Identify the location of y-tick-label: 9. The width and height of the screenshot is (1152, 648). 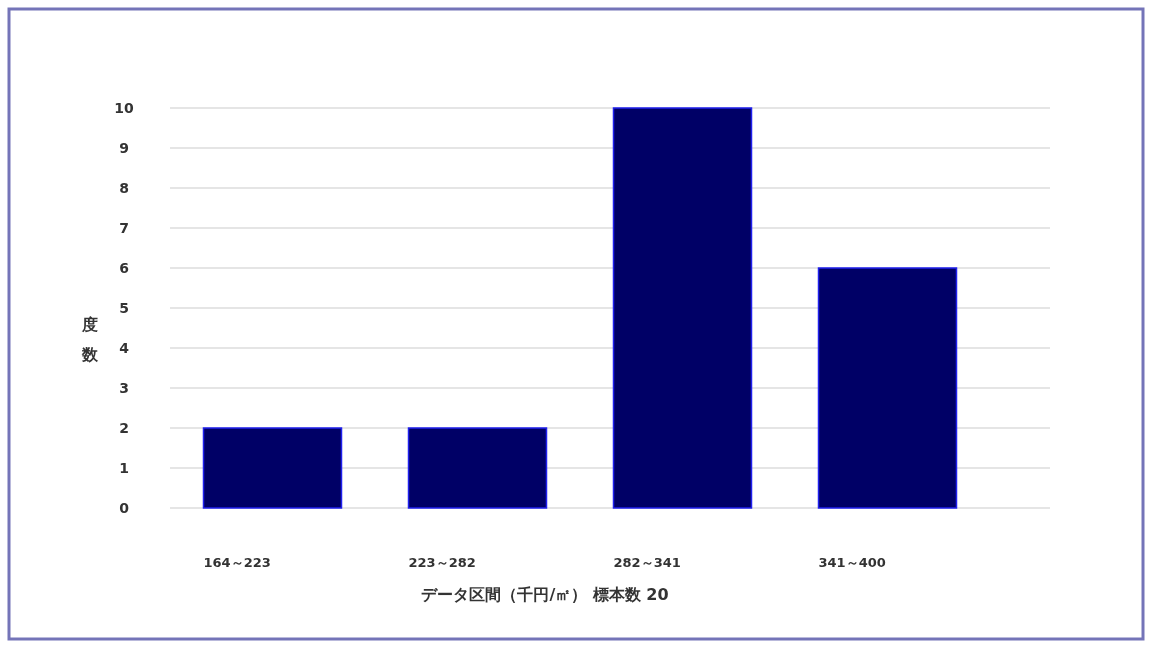
(124, 148).